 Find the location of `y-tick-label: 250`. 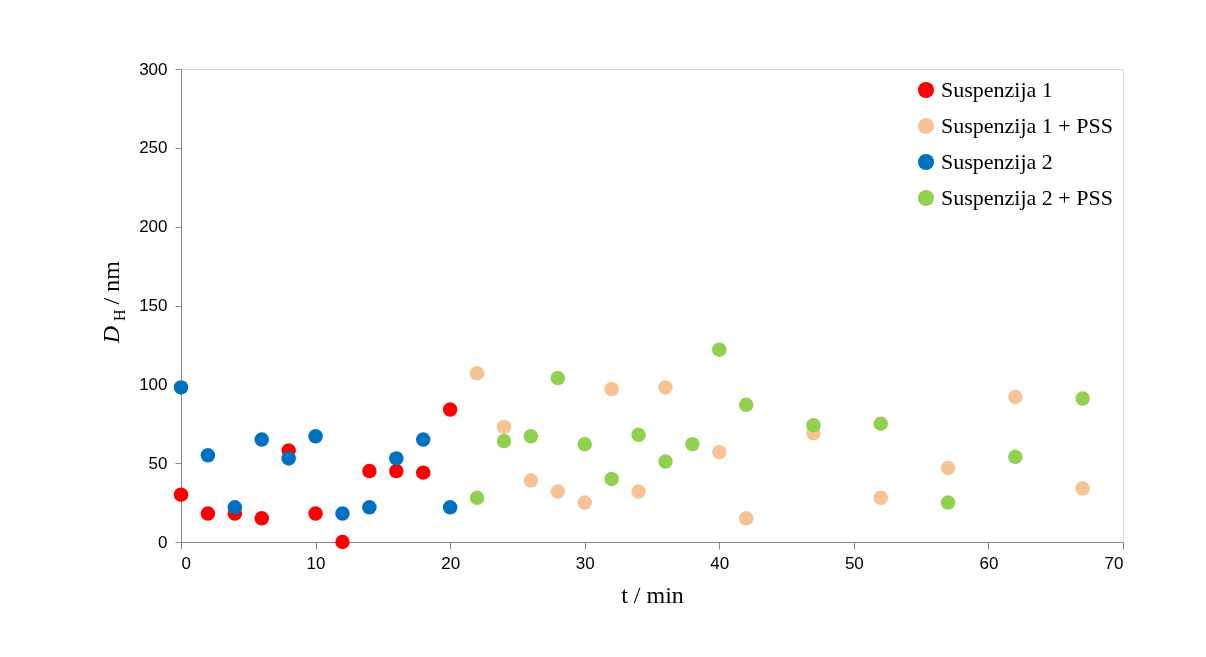

y-tick-label: 250 is located at coordinates (153, 148).